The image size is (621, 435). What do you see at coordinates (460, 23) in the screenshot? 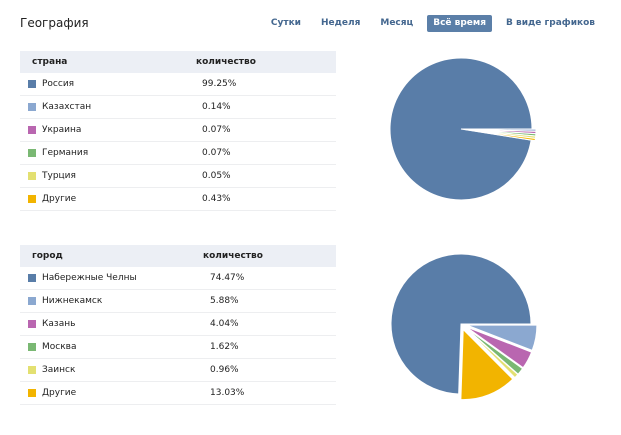
I see `tab-all-time: Всё время` at bounding box center [460, 23].